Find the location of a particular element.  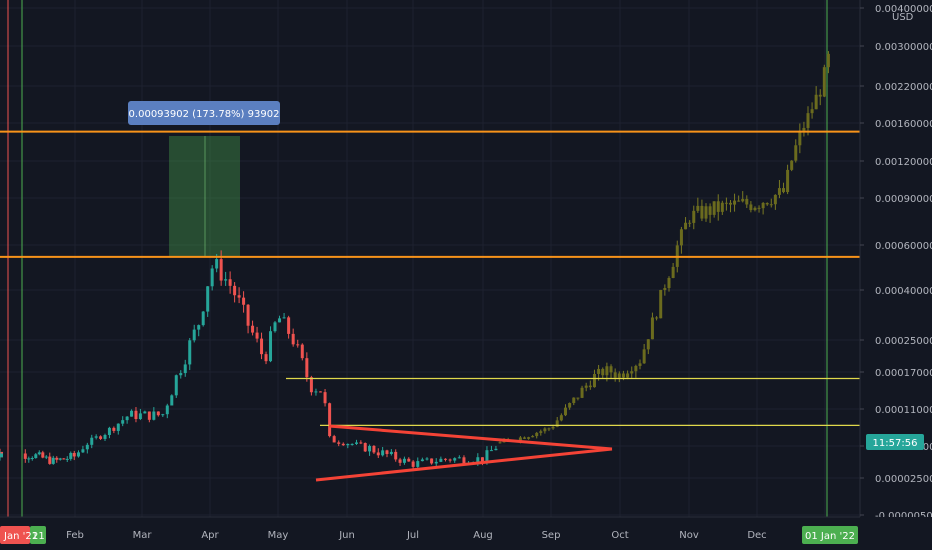

time-tick-label: Oct is located at coordinates (619, 535).